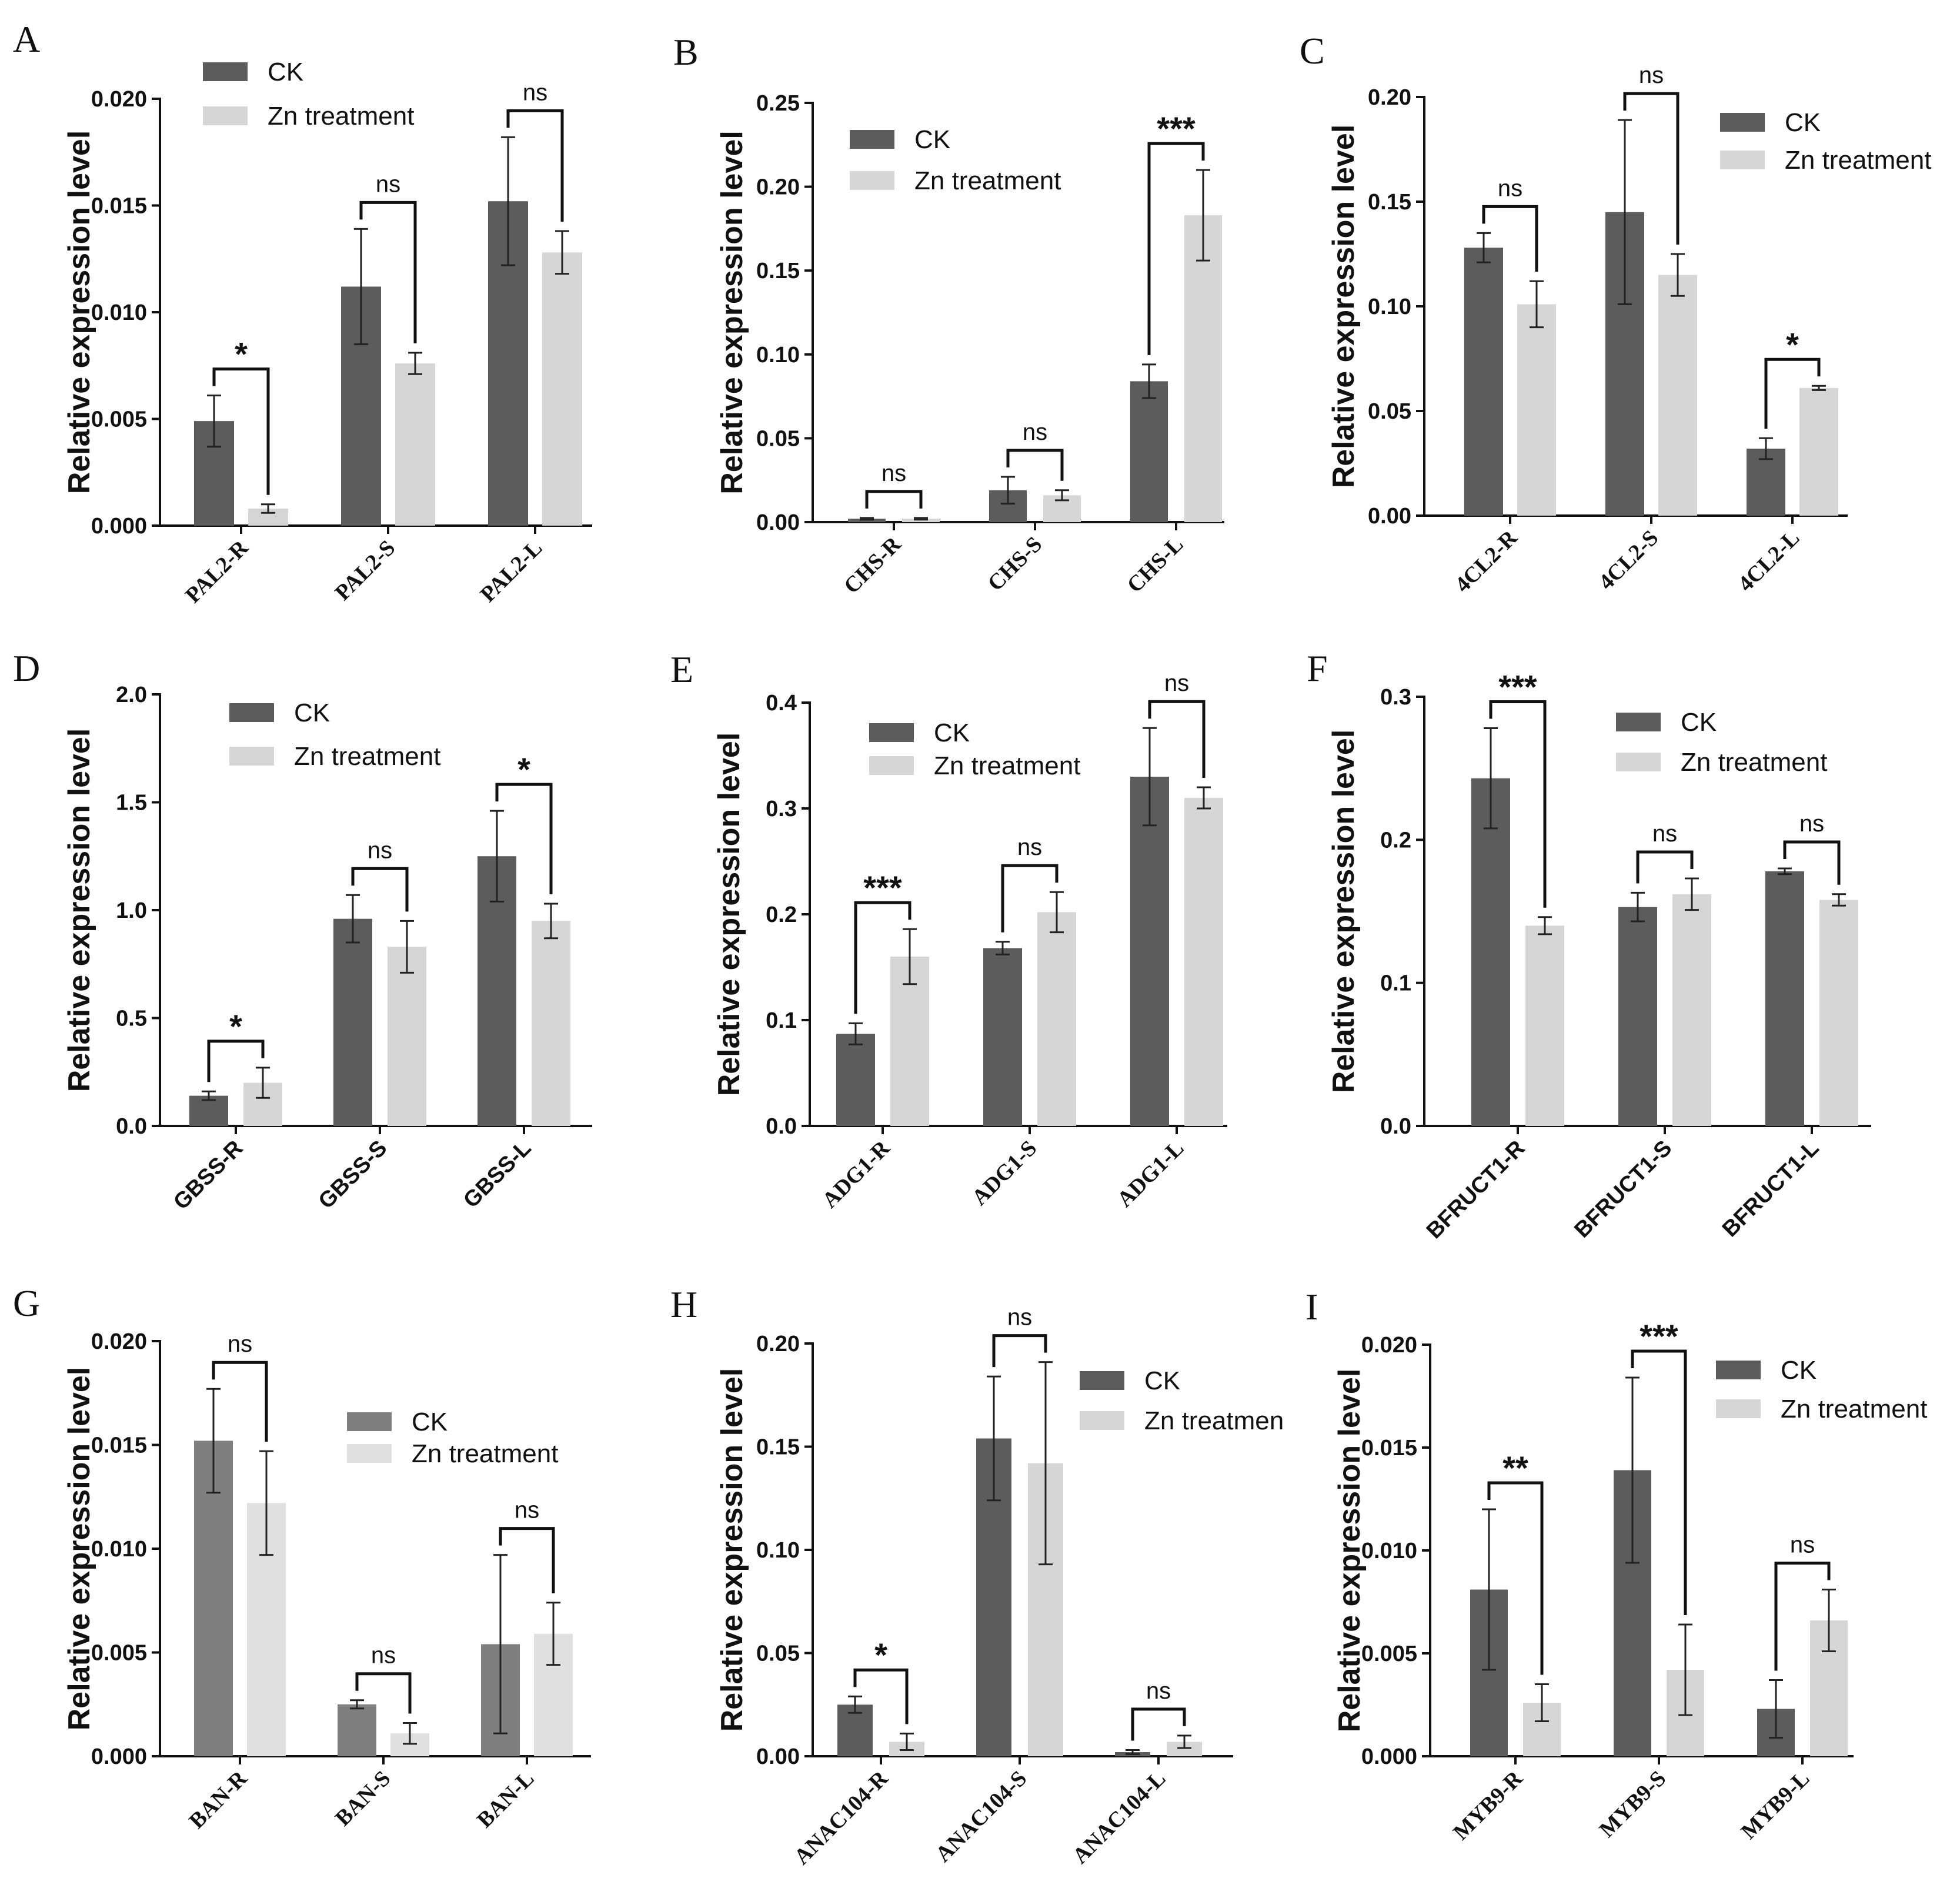 The width and height of the screenshot is (1960, 1885). Describe the element at coordinates (1312, 51) in the screenshot. I see `panel-letter: C` at that location.